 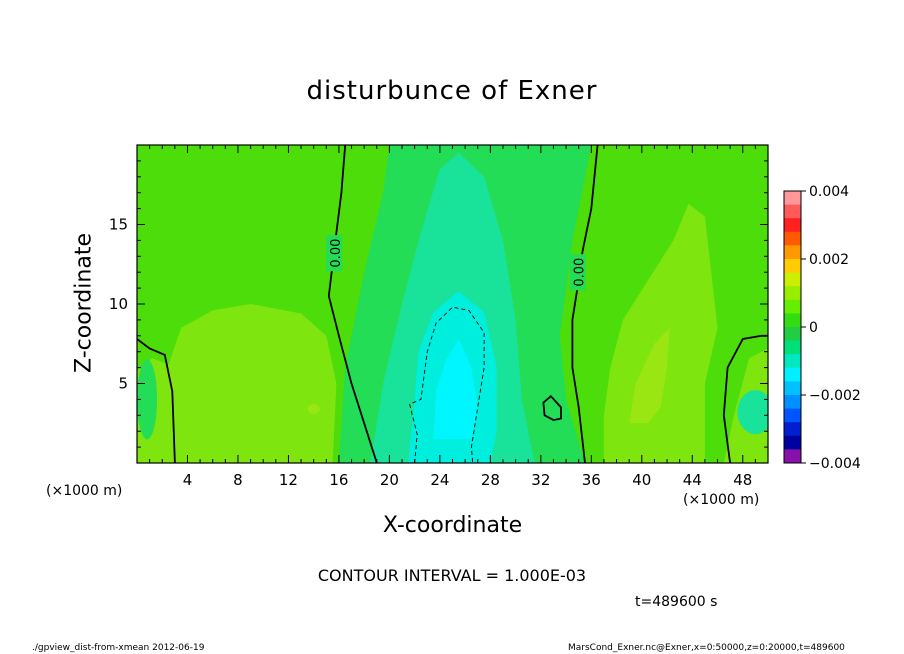 What do you see at coordinates (288, 480) in the screenshot?
I see `x-tick-label: 12` at bounding box center [288, 480].